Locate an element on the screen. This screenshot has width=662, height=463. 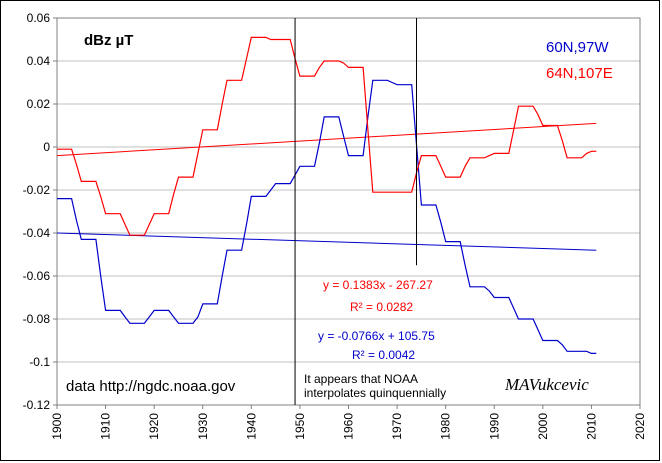
y-tick-label: -0.12 is located at coordinates (37, 405).